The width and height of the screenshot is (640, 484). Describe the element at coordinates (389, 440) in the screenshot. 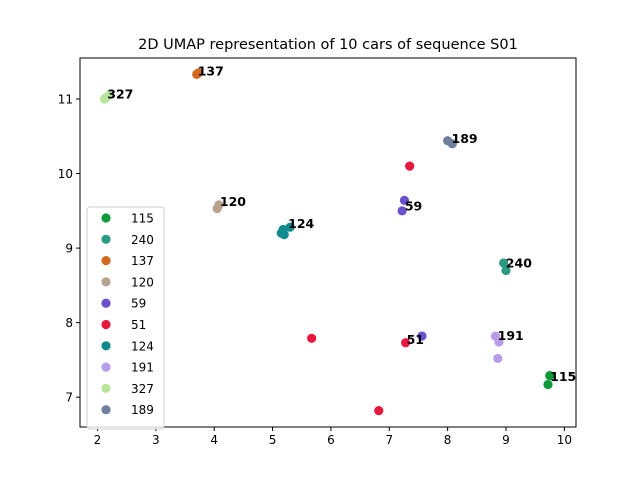

I see `x-tick-label: 7` at that location.